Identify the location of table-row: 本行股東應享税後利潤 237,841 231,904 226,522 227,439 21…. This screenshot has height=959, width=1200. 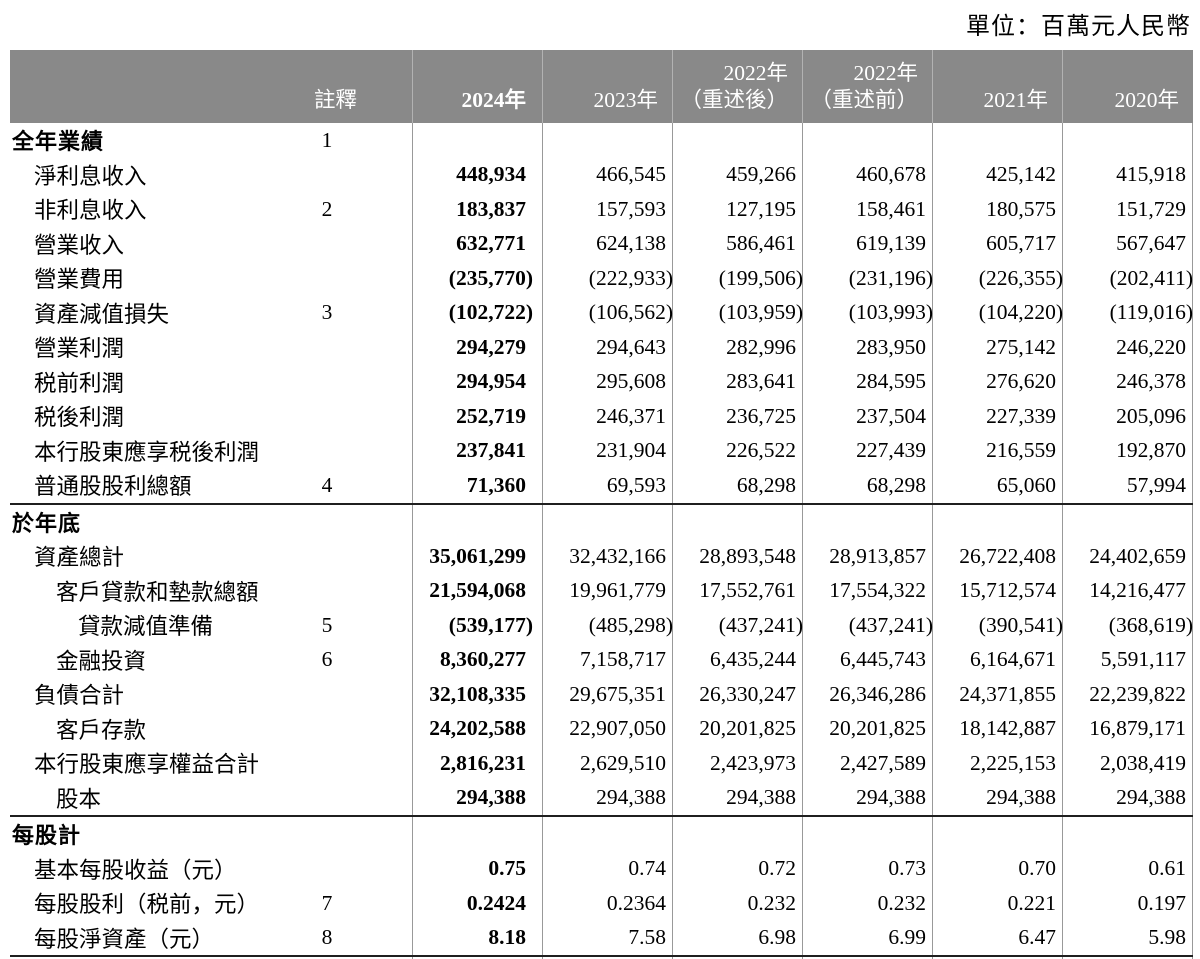
(601, 450).